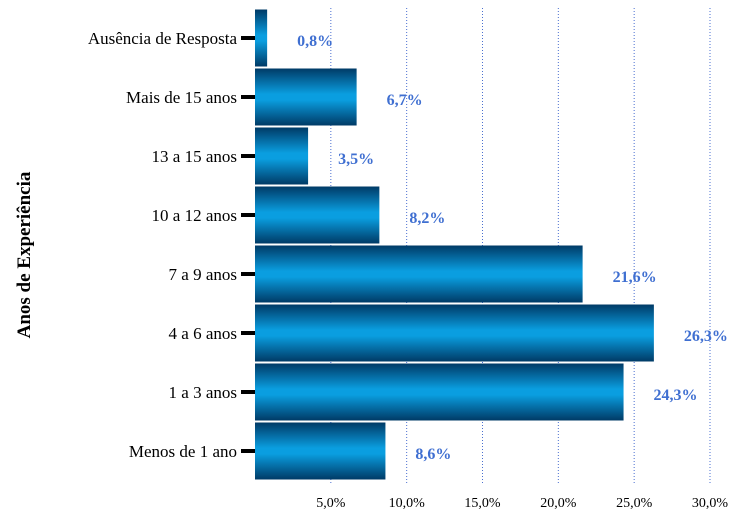 This screenshot has height=517, width=740. What do you see at coordinates (203, 392) in the screenshot?
I see `category-label: 1 a 3 anos` at bounding box center [203, 392].